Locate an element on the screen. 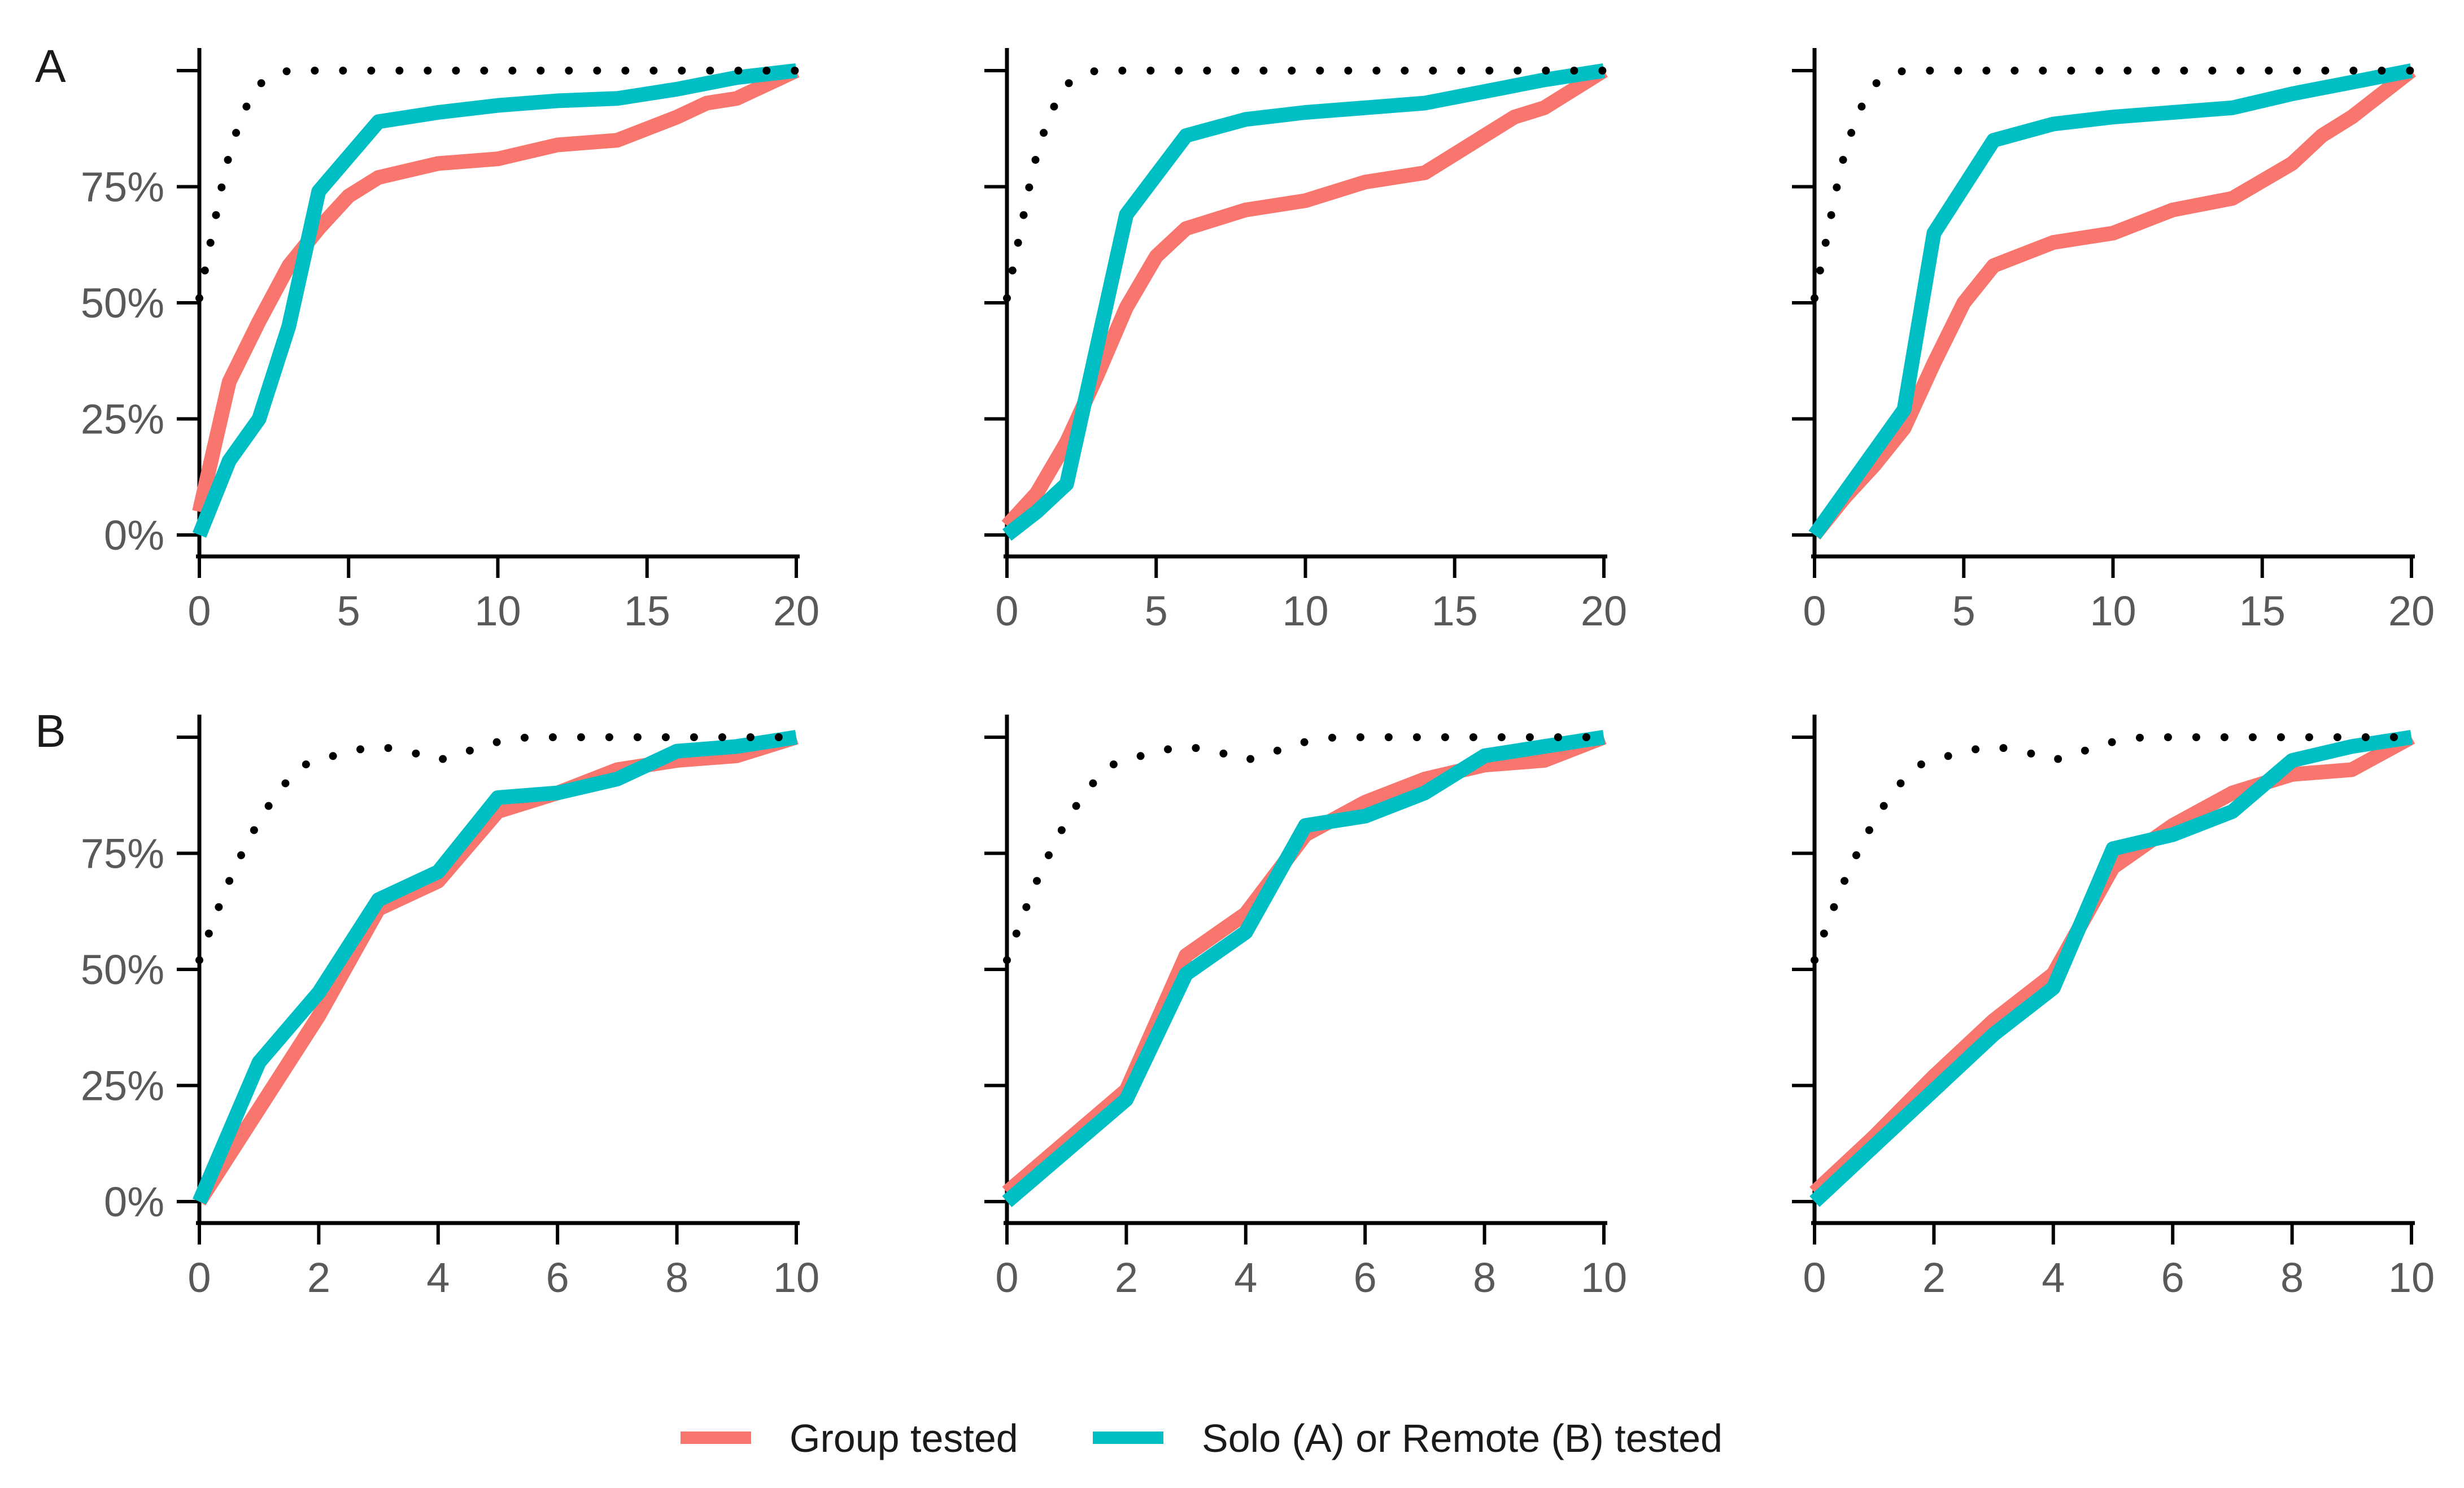 The width and height of the screenshot is (2464, 1488). panel-b1-reference-dotted-line is located at coordinates (497, 848).